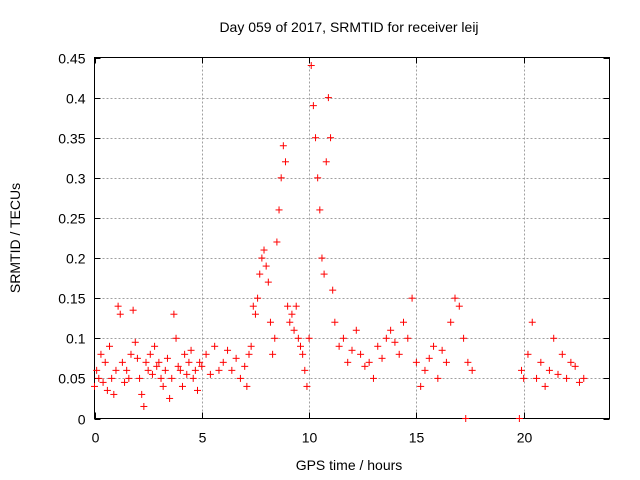  I want to click on y-axis-label: SRMTID / TECUs, so click(15, 238).